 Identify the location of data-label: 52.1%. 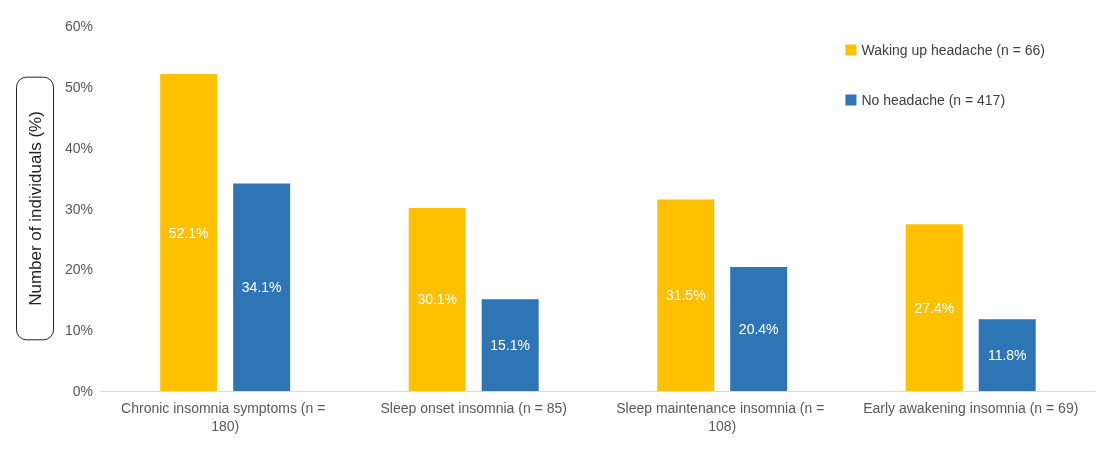
(188, 232).